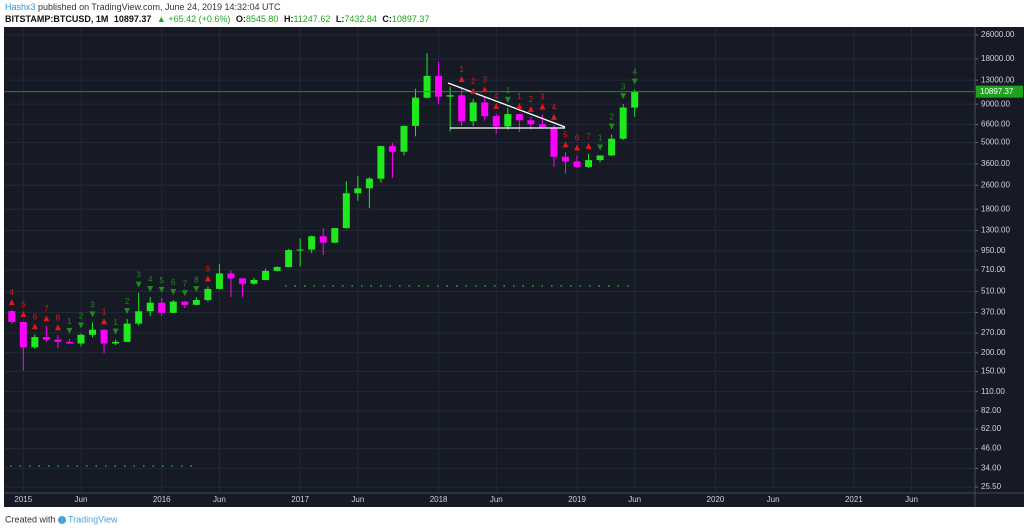  I want to click on y-tick-label: 6600.00, so click(995, 124).